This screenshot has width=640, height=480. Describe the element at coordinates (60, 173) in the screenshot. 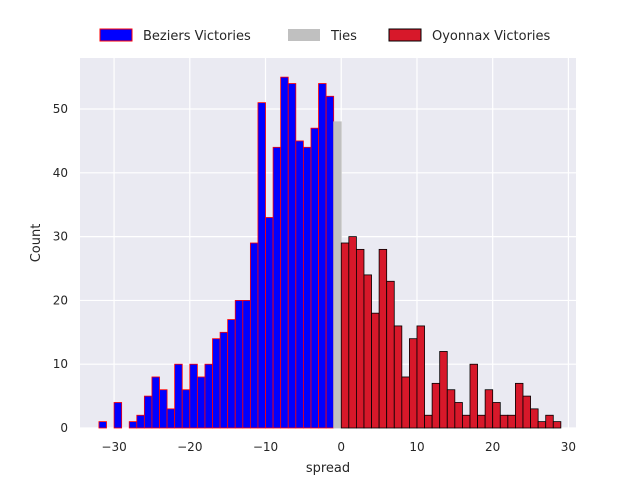

I see `y-tick-label: 40` at that location.